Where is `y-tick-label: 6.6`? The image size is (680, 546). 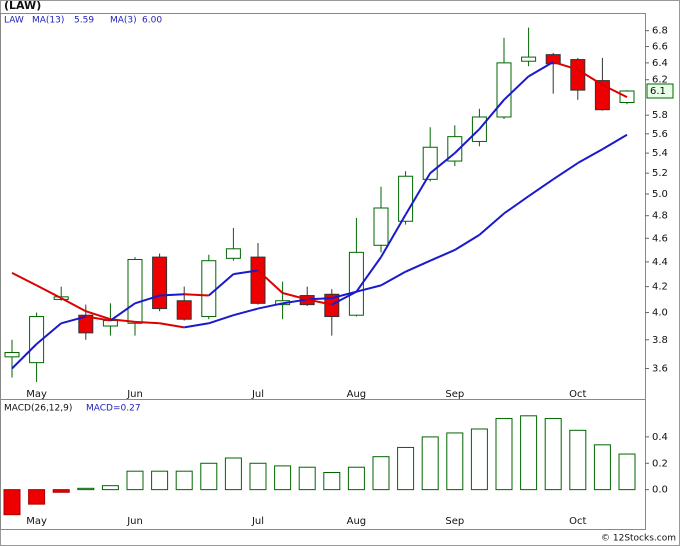 y-tick-label: 6.6 is located at coordinates (660, 47).